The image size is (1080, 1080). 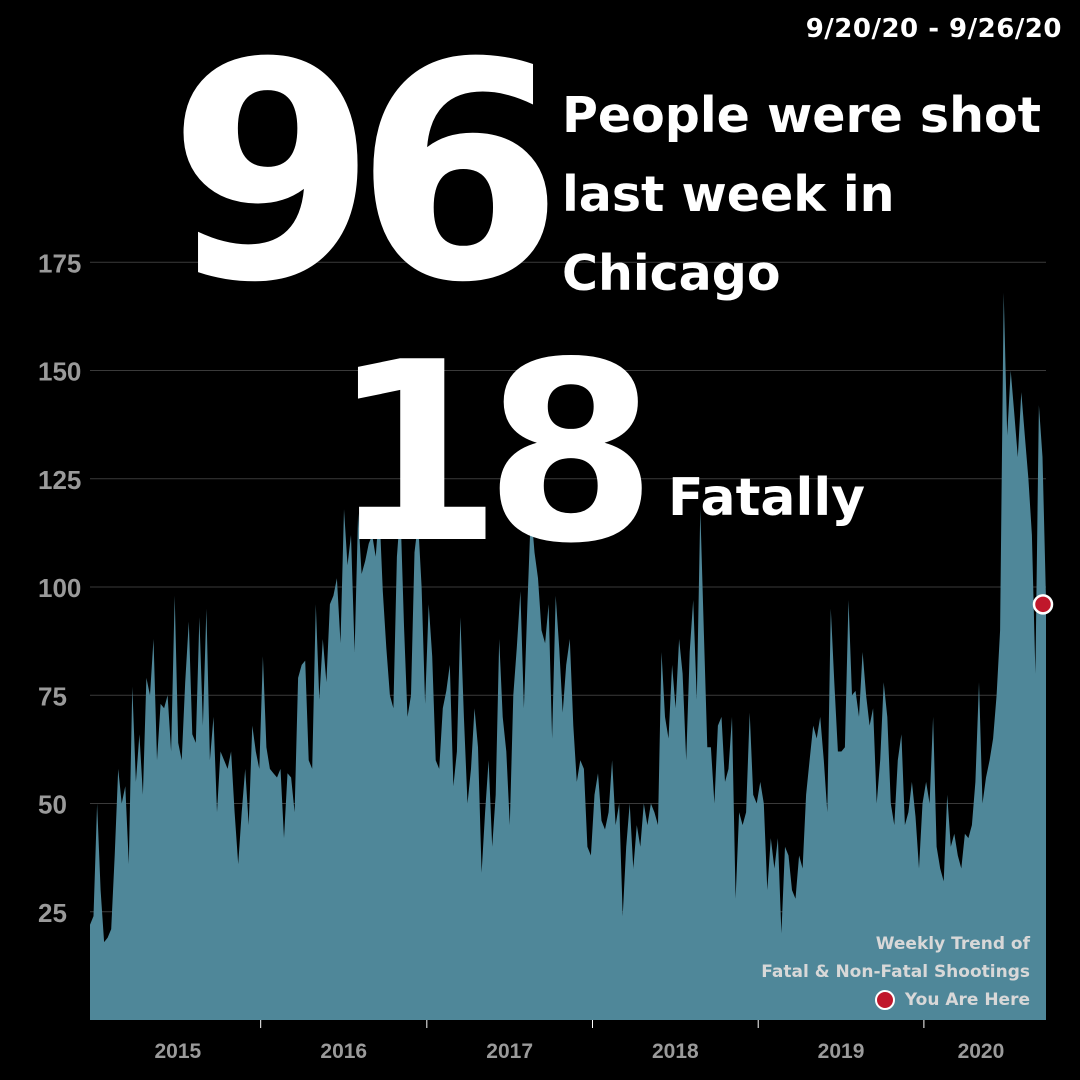 What do you see at coordinates (981, 1051) in the screenshot?
I see `x-tick-label: 2020` at bounding box center [981, 1051].